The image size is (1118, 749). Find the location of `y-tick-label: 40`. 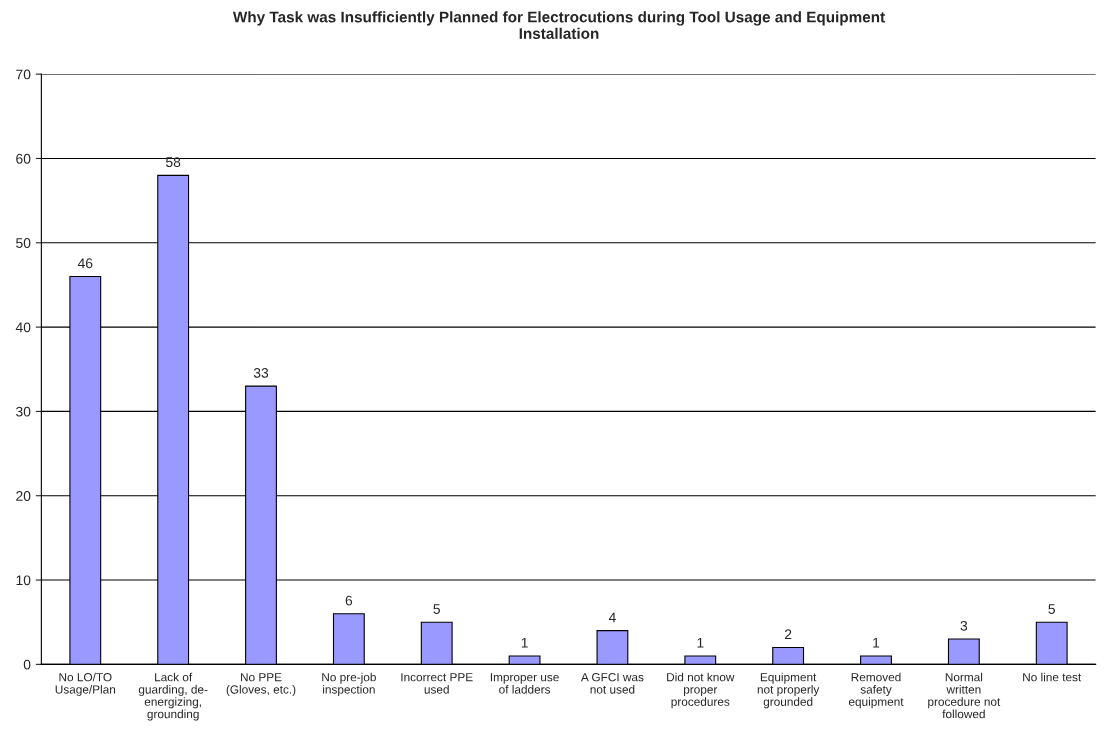

y-tick-label: 40 is located at coordinates (23, 327).